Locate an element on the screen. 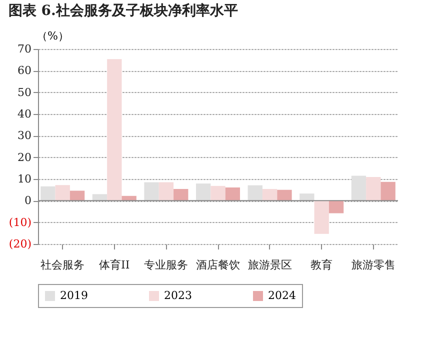  x-tick-label: 旅游零售 is located at coordinates (373, 265).